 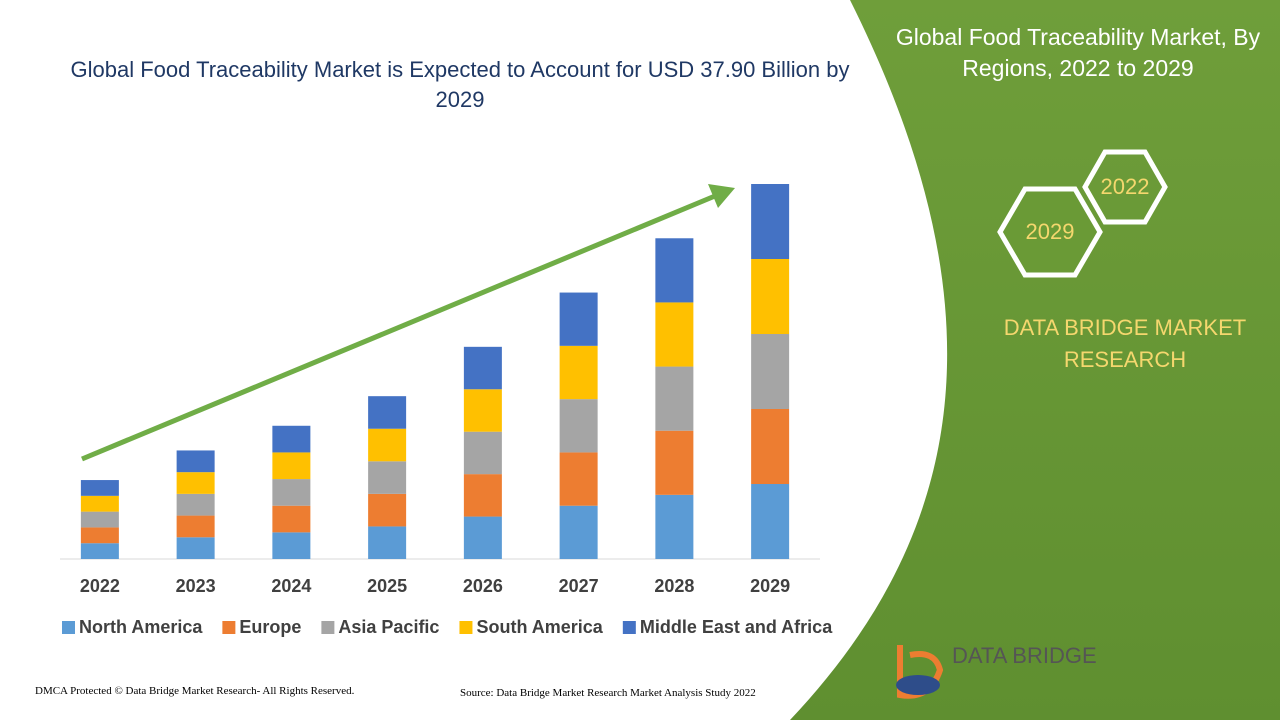 I want to click on legend-label: South America, so click(x=539, y=627).